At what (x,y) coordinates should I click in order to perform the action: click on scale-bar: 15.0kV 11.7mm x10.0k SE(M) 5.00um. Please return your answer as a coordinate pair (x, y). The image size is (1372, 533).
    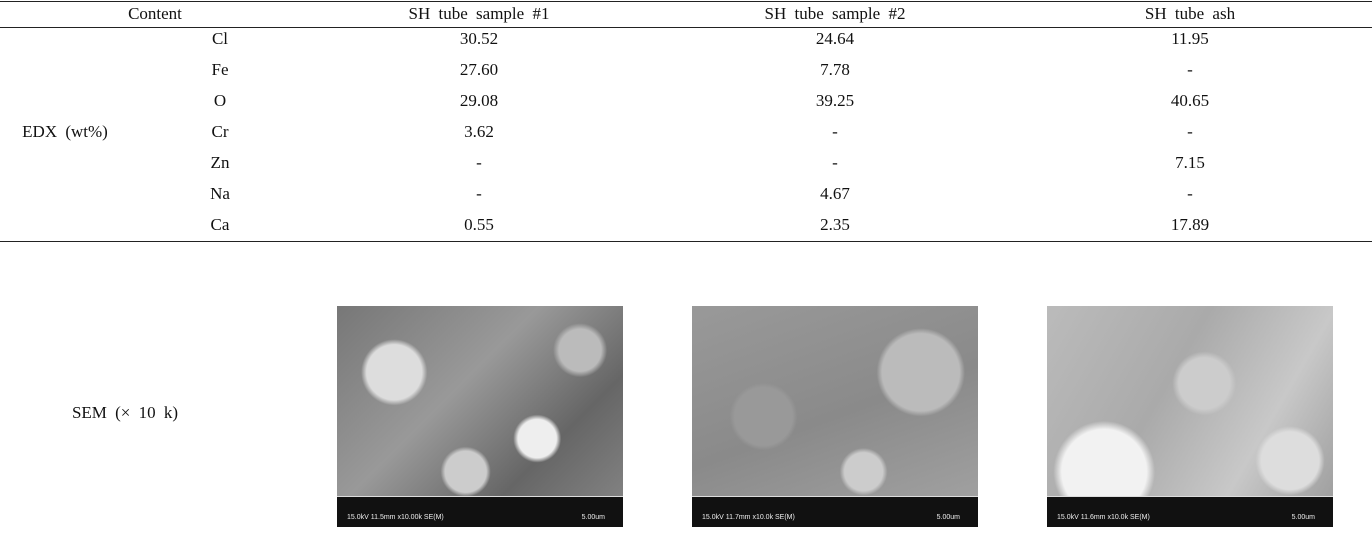
    Looking at the image, I should click on (835, 511).